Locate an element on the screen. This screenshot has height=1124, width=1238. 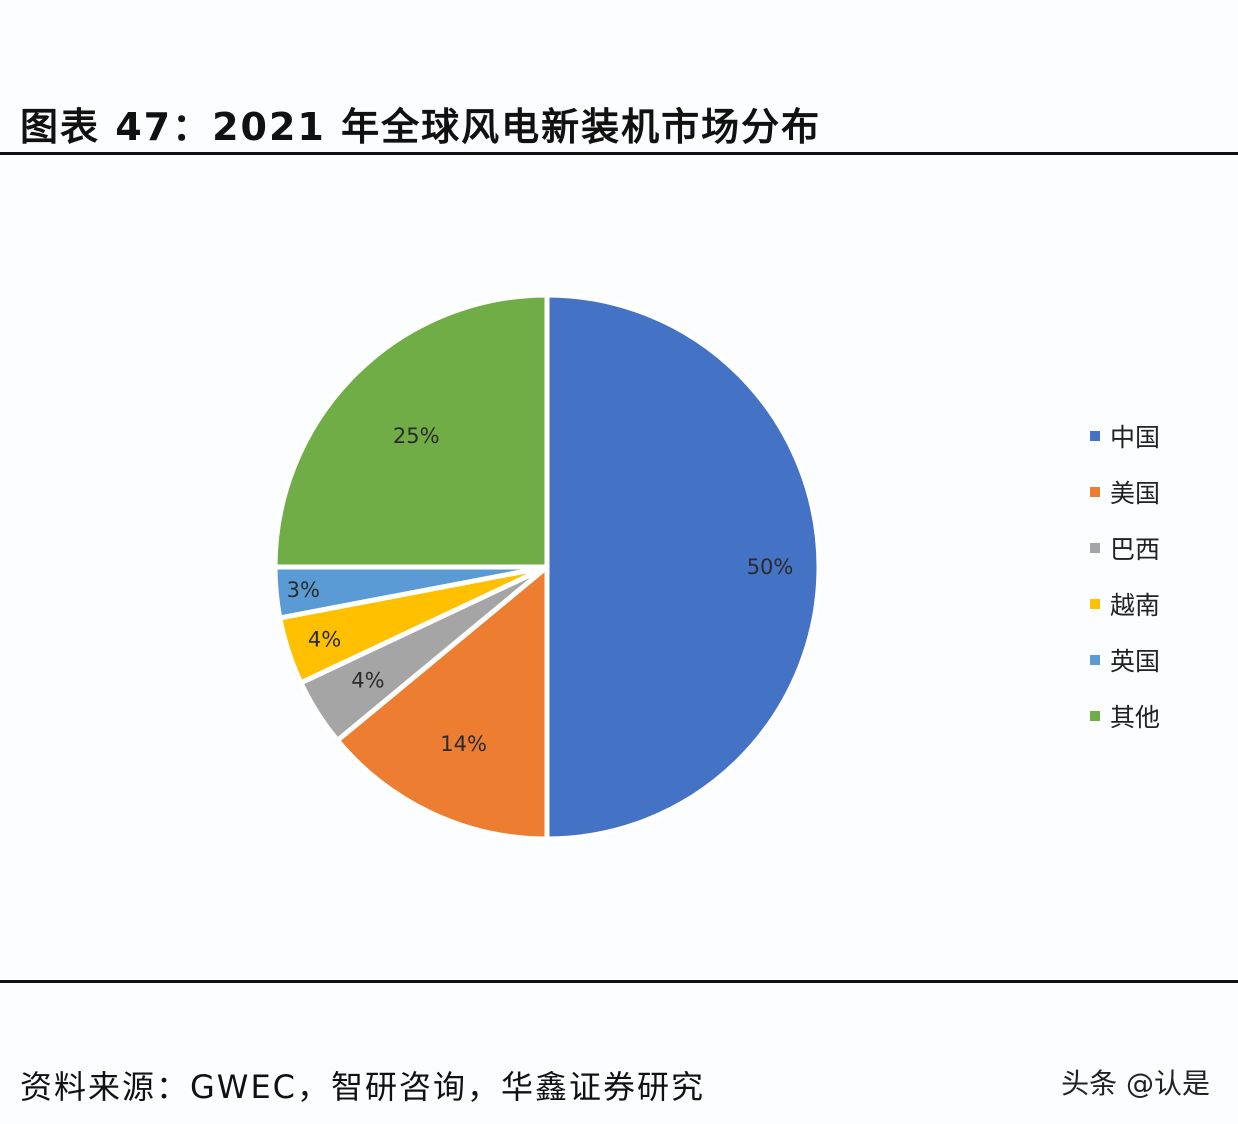
legend-label: 美国 is located at coordinates (1135, 493).